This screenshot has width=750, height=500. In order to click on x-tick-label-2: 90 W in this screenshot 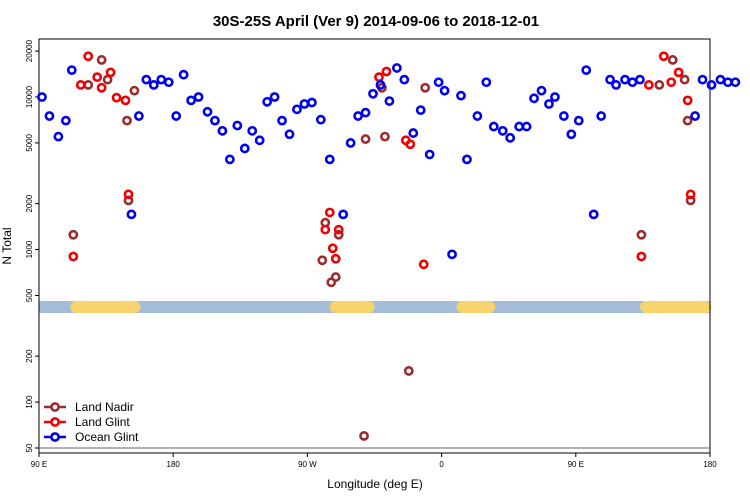, I will do `click(307, 464)`.